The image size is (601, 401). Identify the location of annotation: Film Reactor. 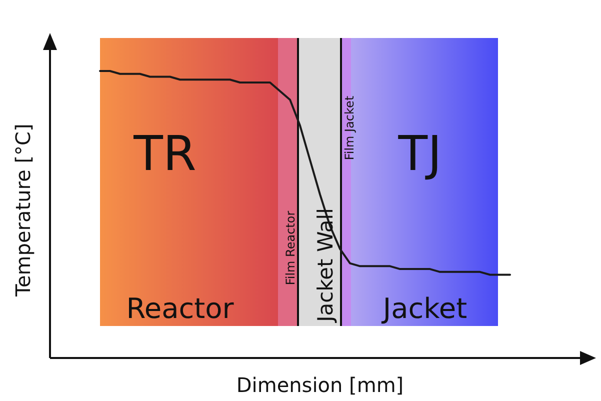
(290, 248).